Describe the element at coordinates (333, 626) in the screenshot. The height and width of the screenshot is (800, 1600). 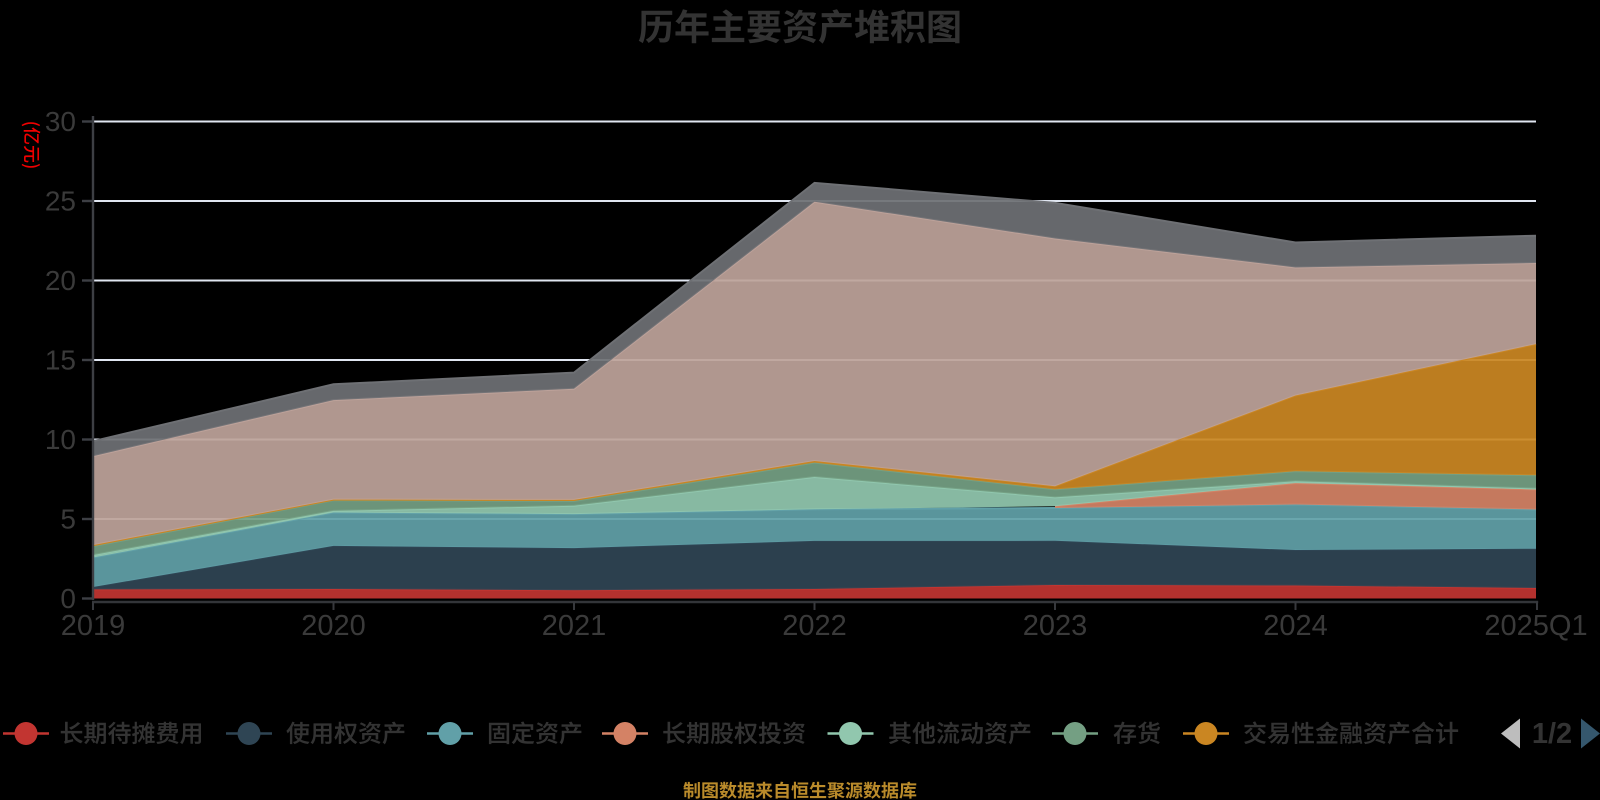
I see `svg-text: 2020` at that location.